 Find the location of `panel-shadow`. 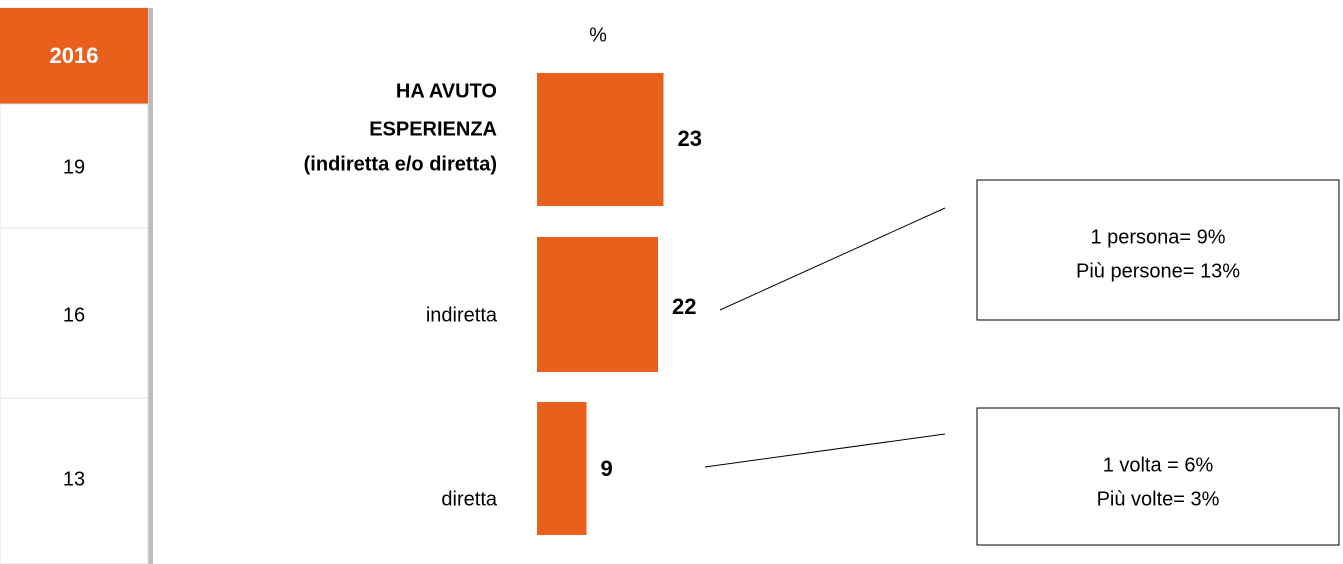

panel-shadow is located at coordinates (150, 286).